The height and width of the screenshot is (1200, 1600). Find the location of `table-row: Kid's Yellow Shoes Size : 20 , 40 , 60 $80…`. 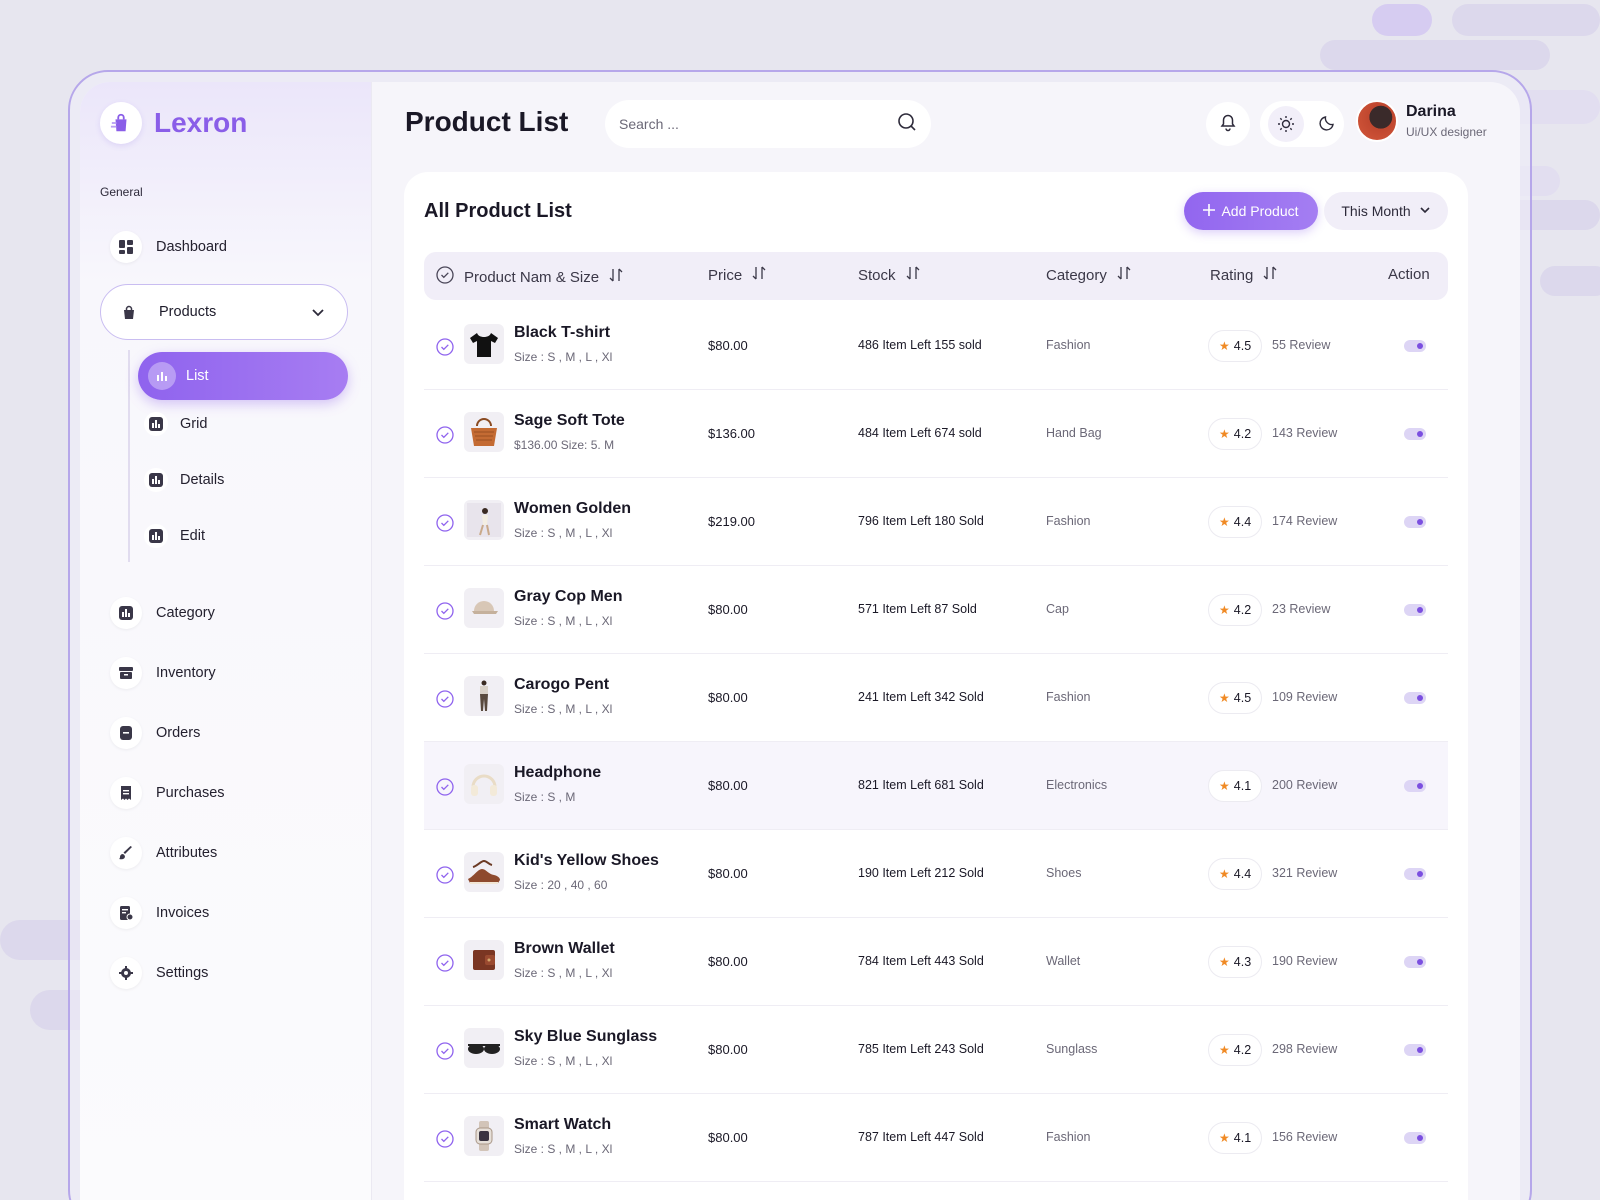

table-row: Kid's Yellow Shoes Size : 20 , 40 , 60 $80… is located at coordinates (936, 874).